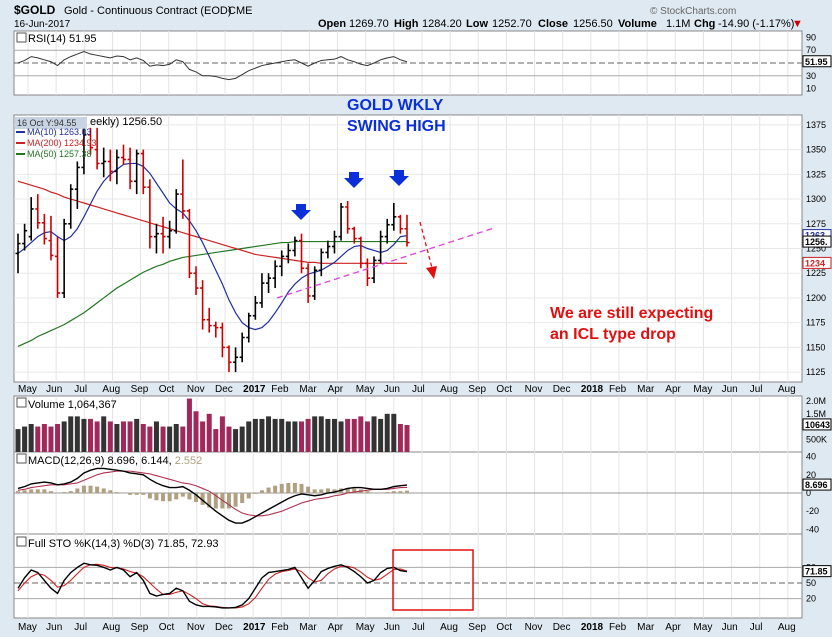  Describe the element at coordinates (254, 627) in the screenshot. I see `month-label: 2017` at that location.